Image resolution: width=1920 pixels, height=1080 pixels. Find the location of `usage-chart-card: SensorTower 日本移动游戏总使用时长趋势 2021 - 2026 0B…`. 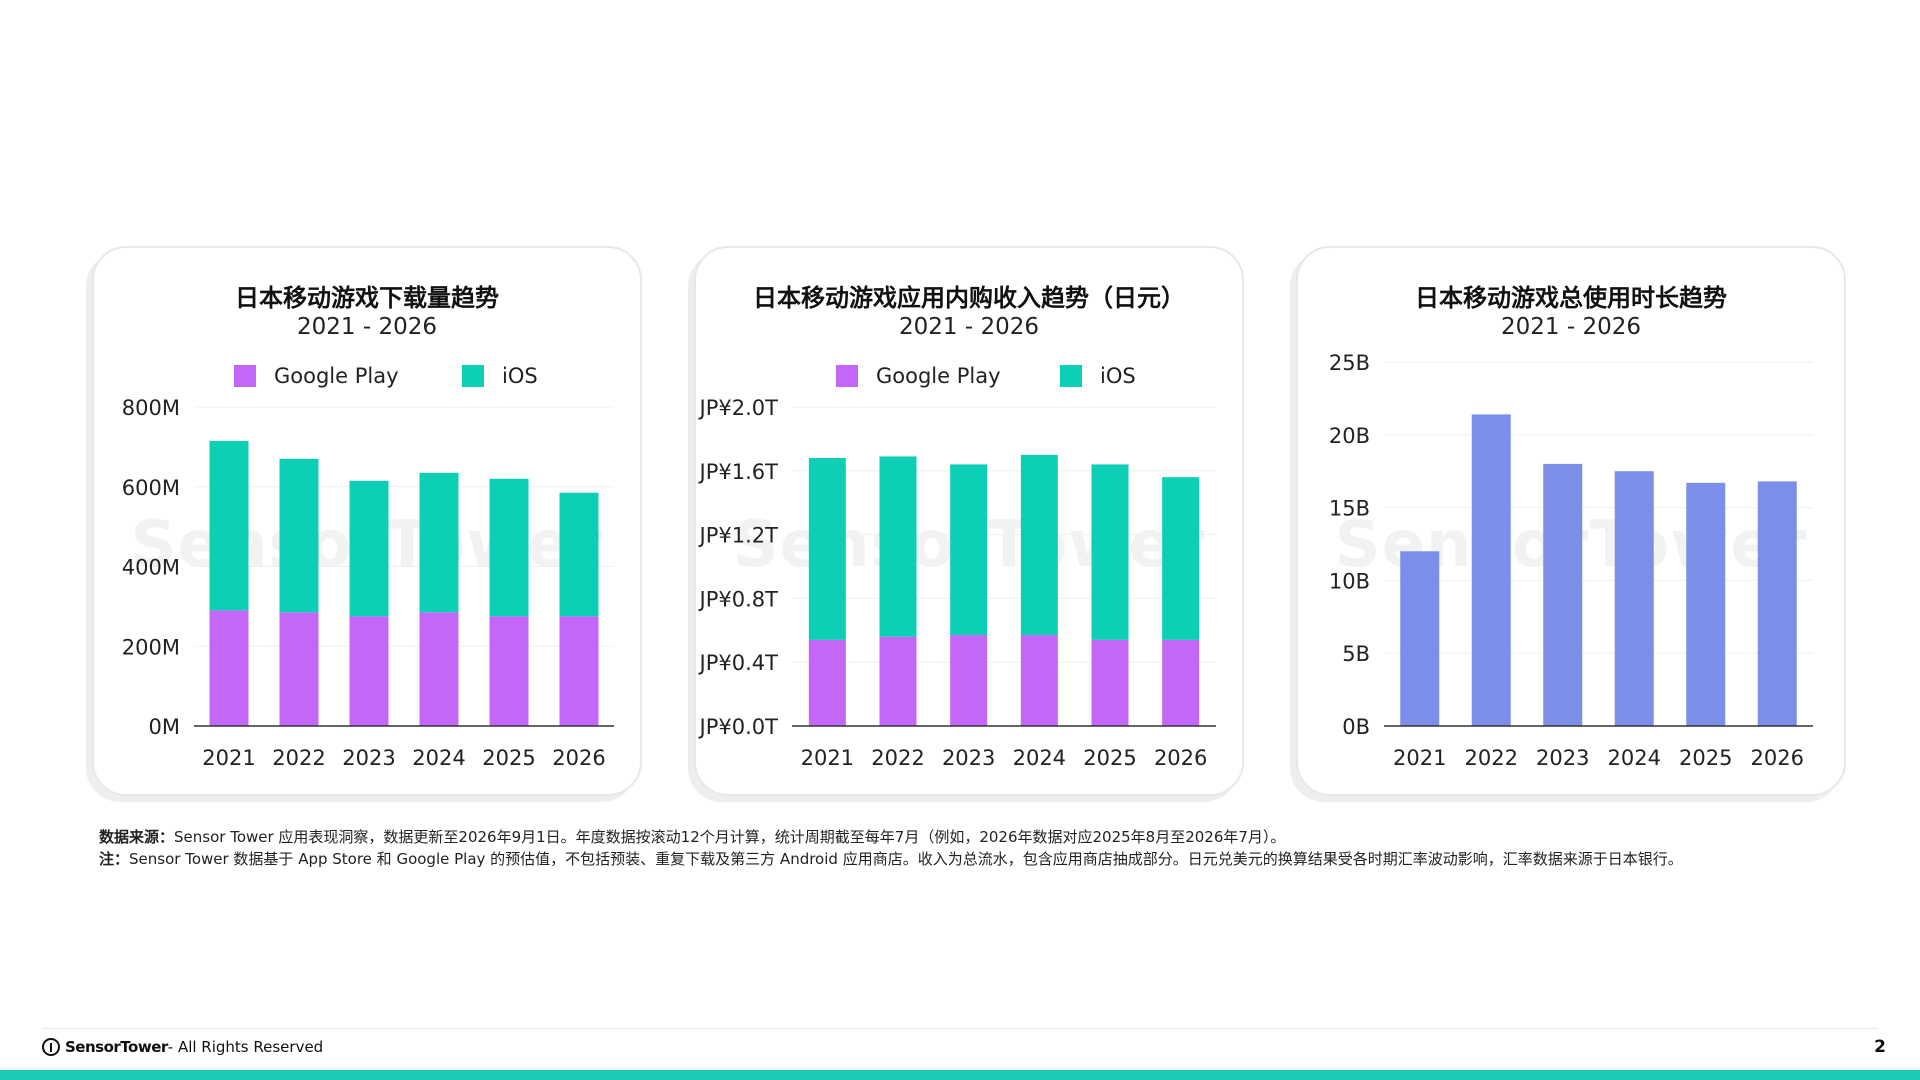

usage-chart-card: SensorTower 日本移动游戏总使用时长趋势 2021 - 2026 0B… is located at coordinates (1571, 521).